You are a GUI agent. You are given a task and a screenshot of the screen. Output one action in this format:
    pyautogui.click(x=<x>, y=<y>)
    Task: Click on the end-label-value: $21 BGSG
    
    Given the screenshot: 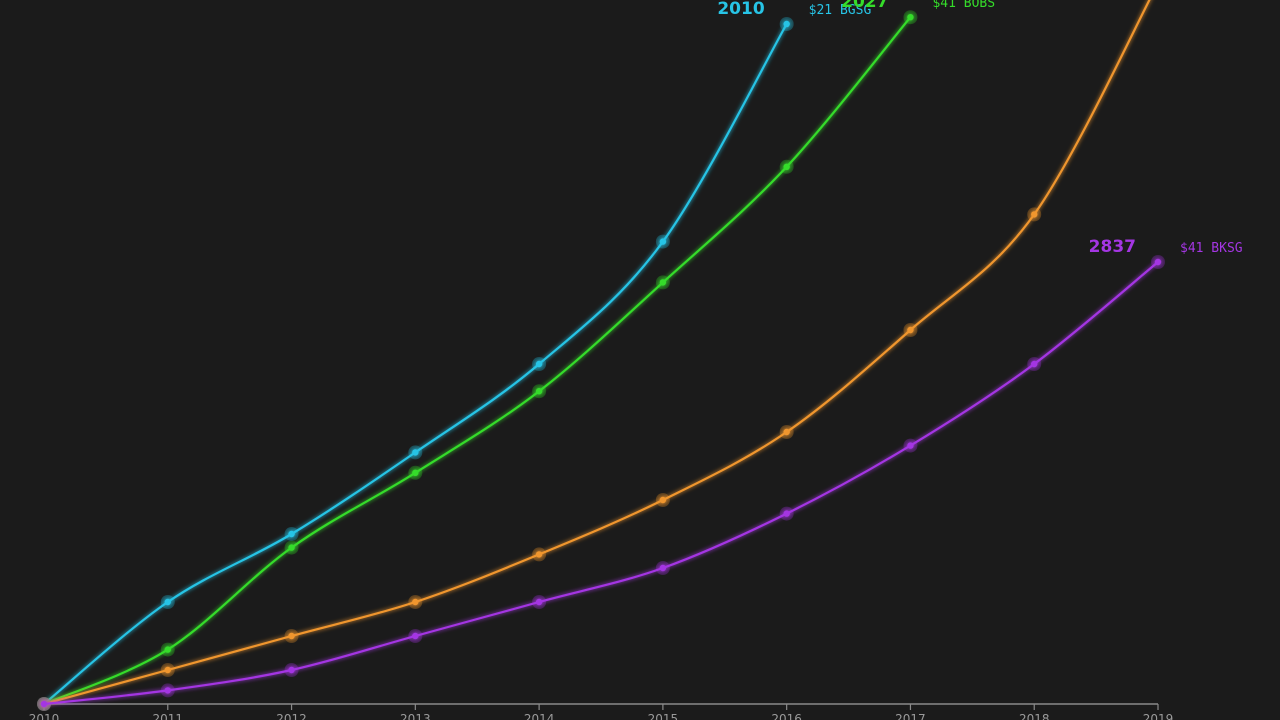 What is the action you would take?
    pyautogui.click(x=840, y=10)
    